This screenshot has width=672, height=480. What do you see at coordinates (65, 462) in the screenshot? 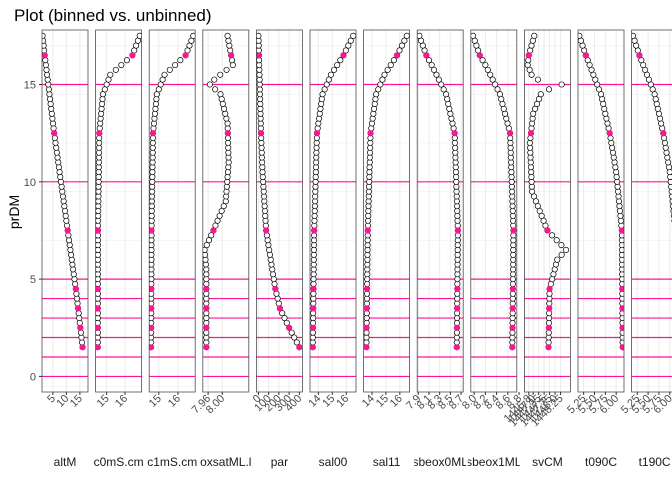
I see `facet-strip-label: altM` at bounding box center [65, 462].